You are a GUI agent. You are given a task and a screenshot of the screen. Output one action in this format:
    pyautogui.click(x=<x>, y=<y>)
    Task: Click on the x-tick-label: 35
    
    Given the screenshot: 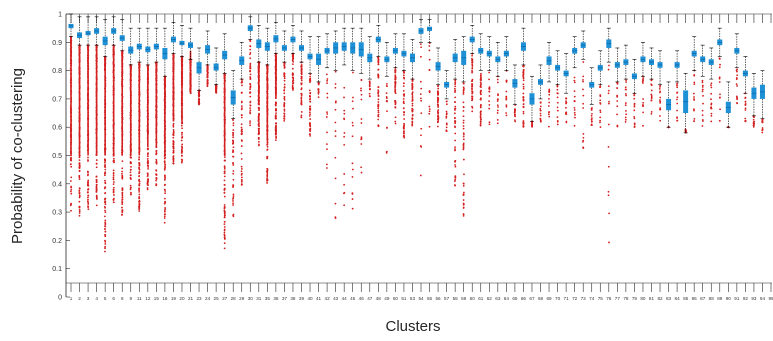 What is the action you would take?
    pyautogui.click(x=268, y=298)
    